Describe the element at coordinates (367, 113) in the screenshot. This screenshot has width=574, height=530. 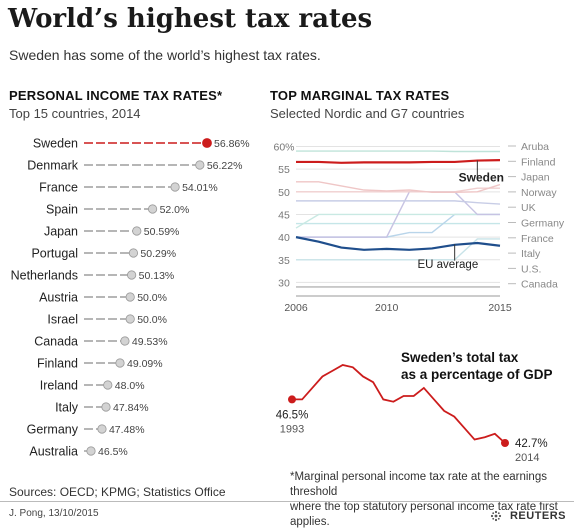
I see `marginal-tax-subtitle: Selected Nordic and G7 countries` at that location.